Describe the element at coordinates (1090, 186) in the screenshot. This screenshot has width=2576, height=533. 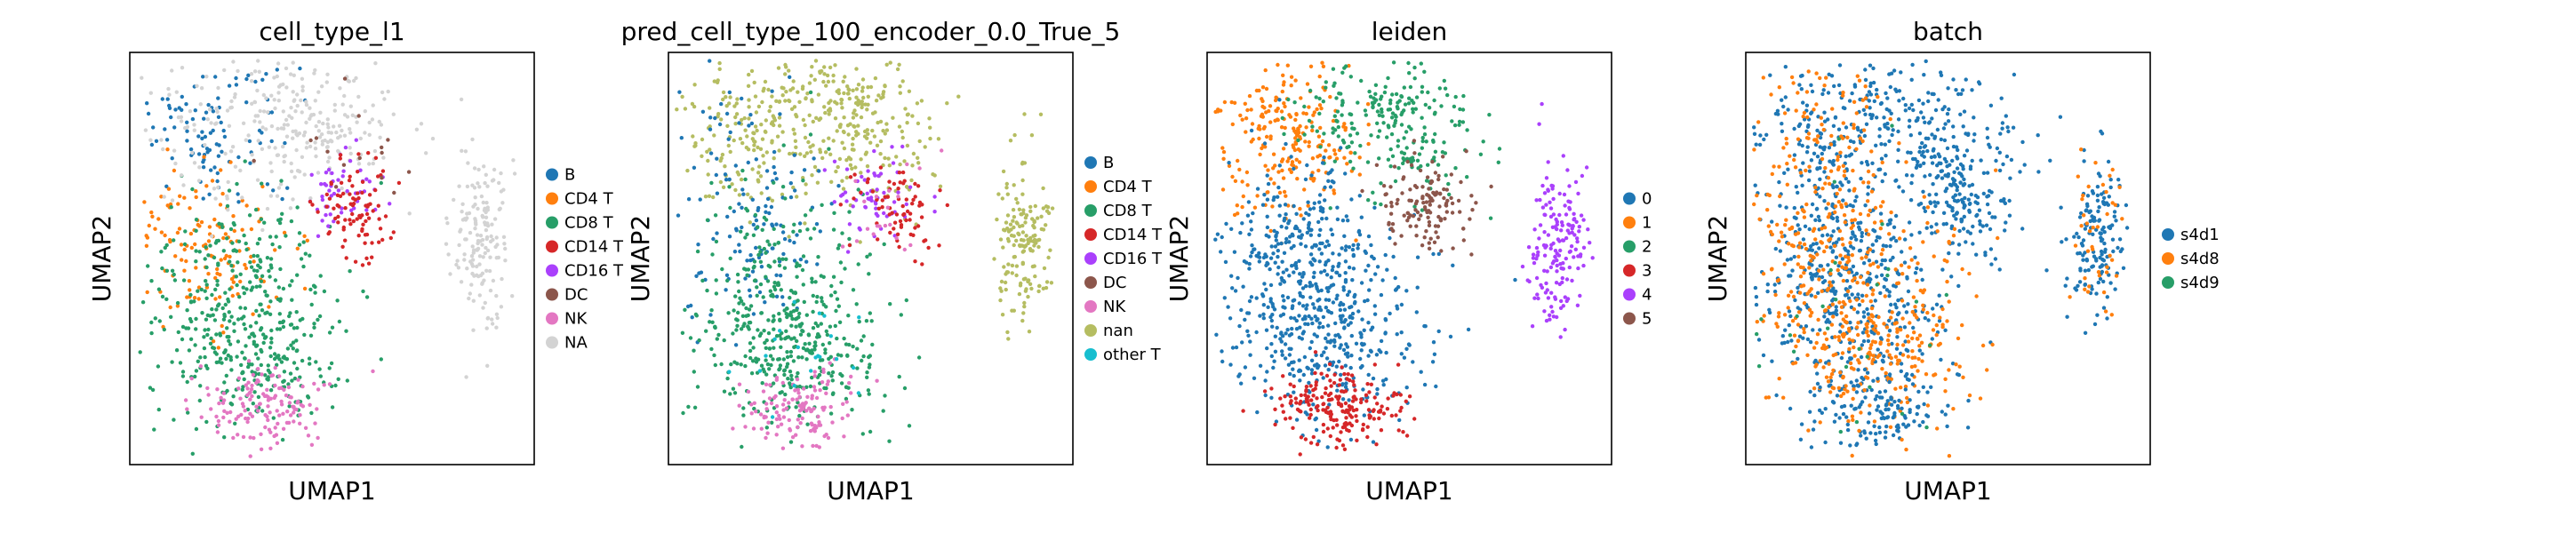
I see `legend-marker` at that location.